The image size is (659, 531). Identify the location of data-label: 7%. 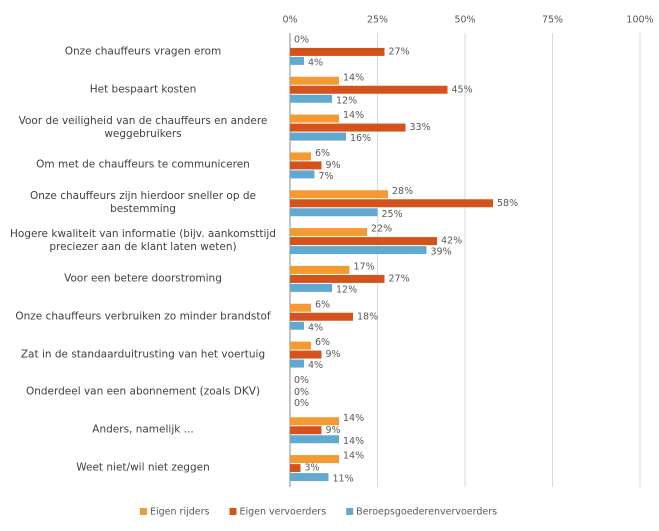
(326, 176).